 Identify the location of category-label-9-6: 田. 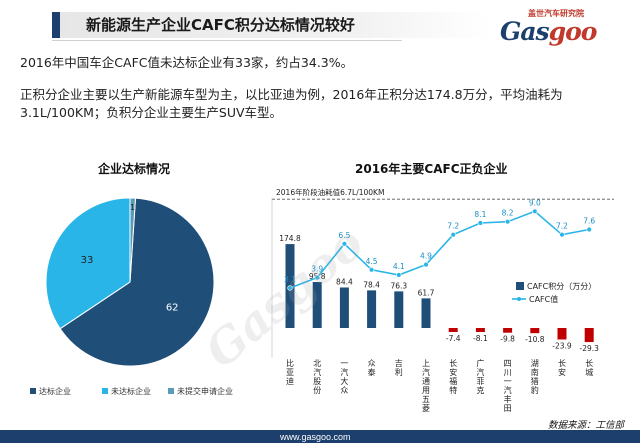
(508, 408).